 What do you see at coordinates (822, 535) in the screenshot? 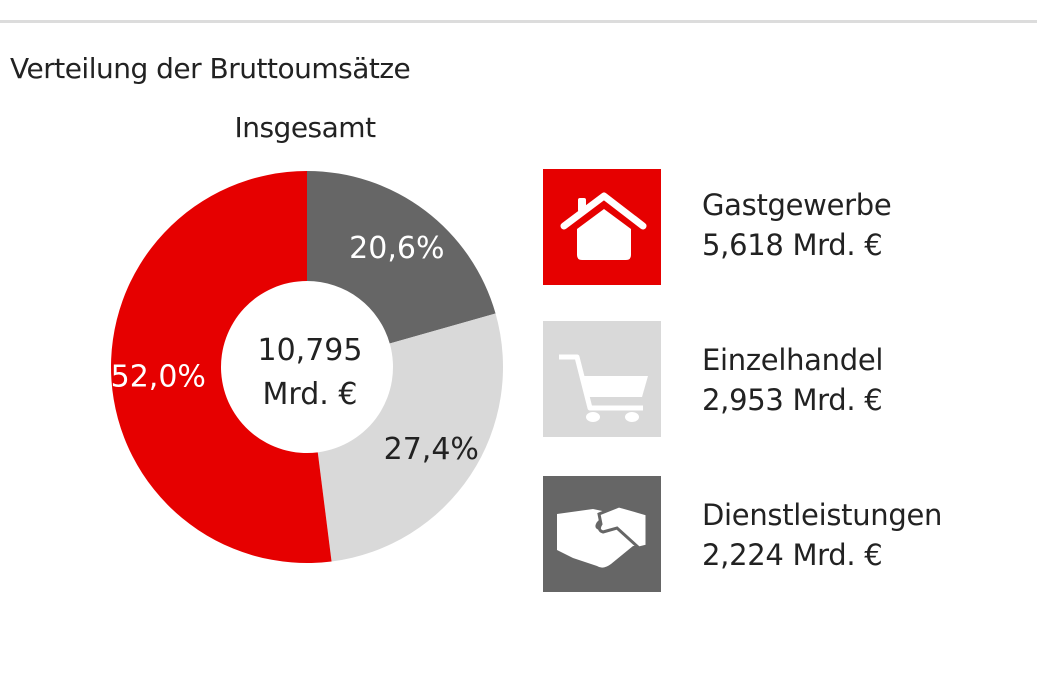
I see `legend-item-dienstleistungen: Dienstleistungen 2,224 Mrd. €` at bounding box center [822, 535].